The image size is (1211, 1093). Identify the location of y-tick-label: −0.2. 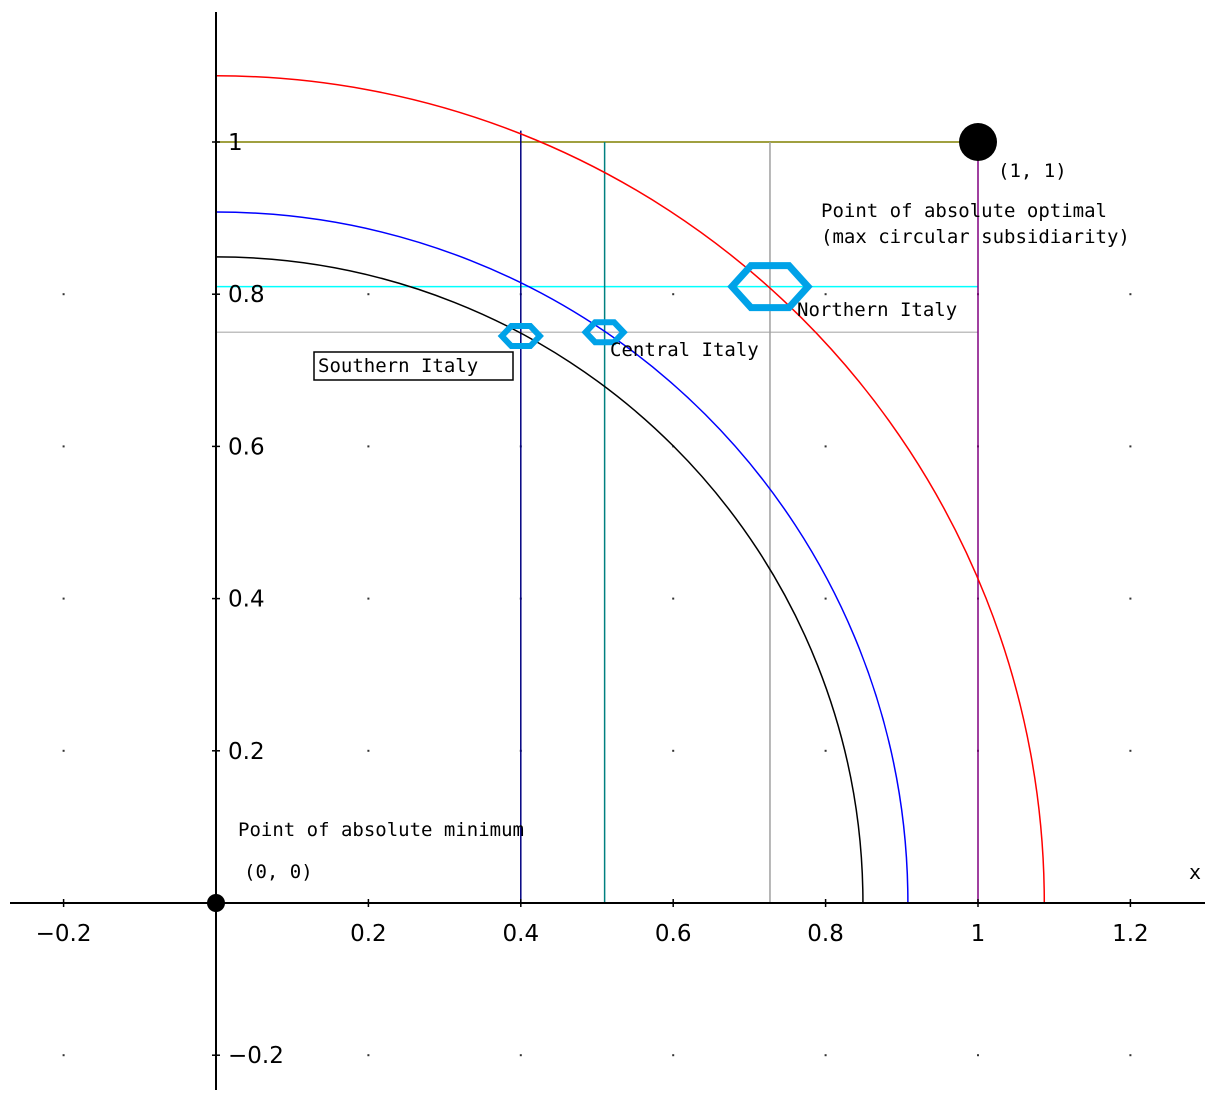
(256, 1056).